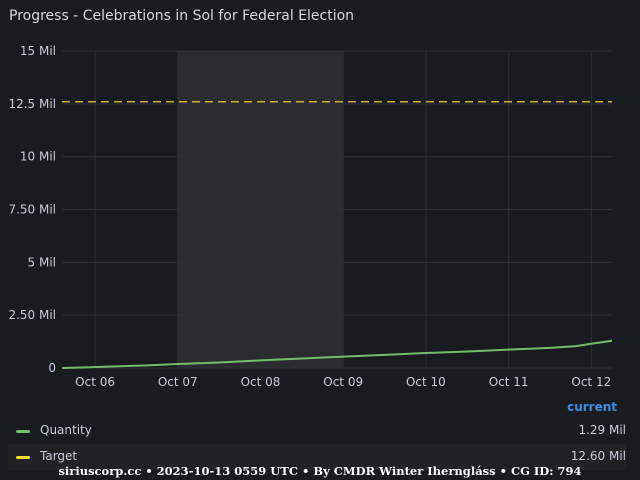 This screenshot has height=480, width=640. I want to click on legend-header-current: current, so click(592, 407).